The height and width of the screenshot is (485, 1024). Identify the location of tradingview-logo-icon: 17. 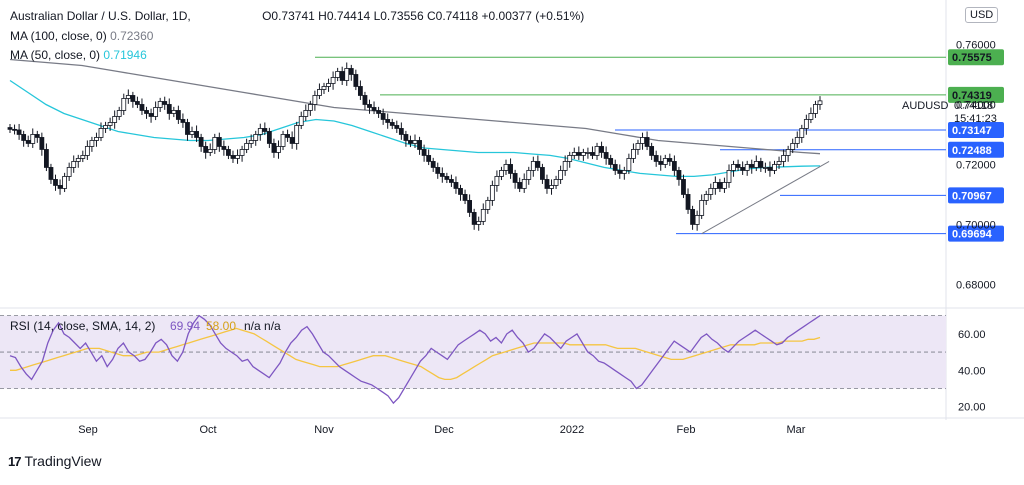
(15, 461).